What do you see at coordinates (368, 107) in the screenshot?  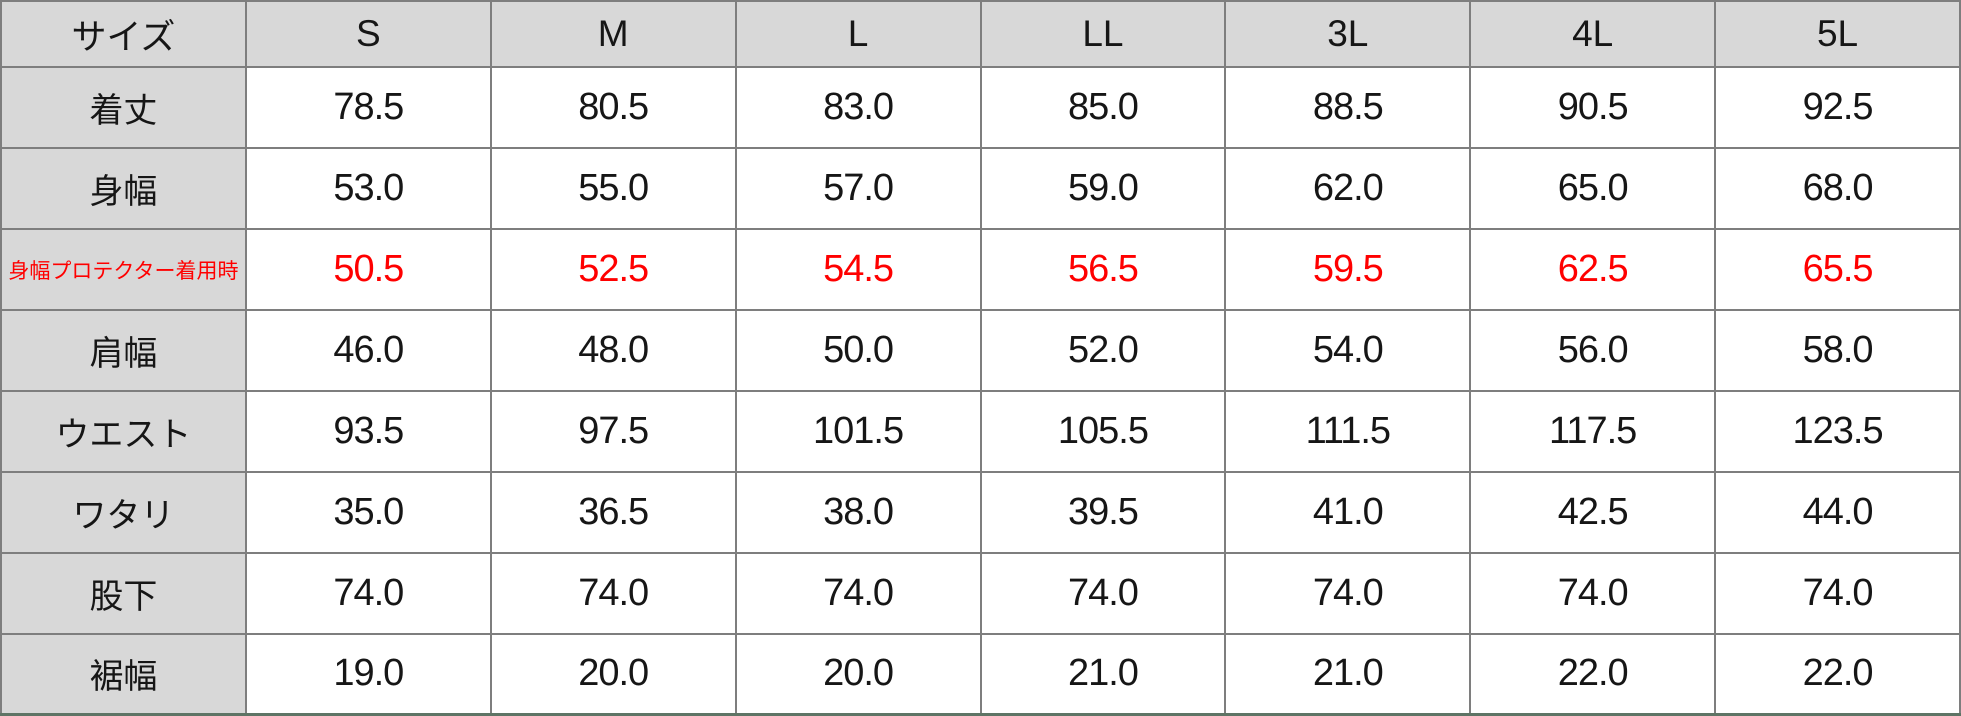 I see `value-cell: 78.5` at bounding box center [368, 107].